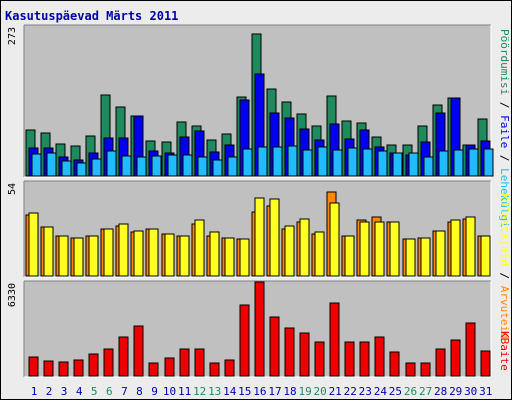 This screenshot has width=512, height=404. Describe the element at coordinates (485, 391) in the screenshot. I see `x-day-label: 31` at that location.